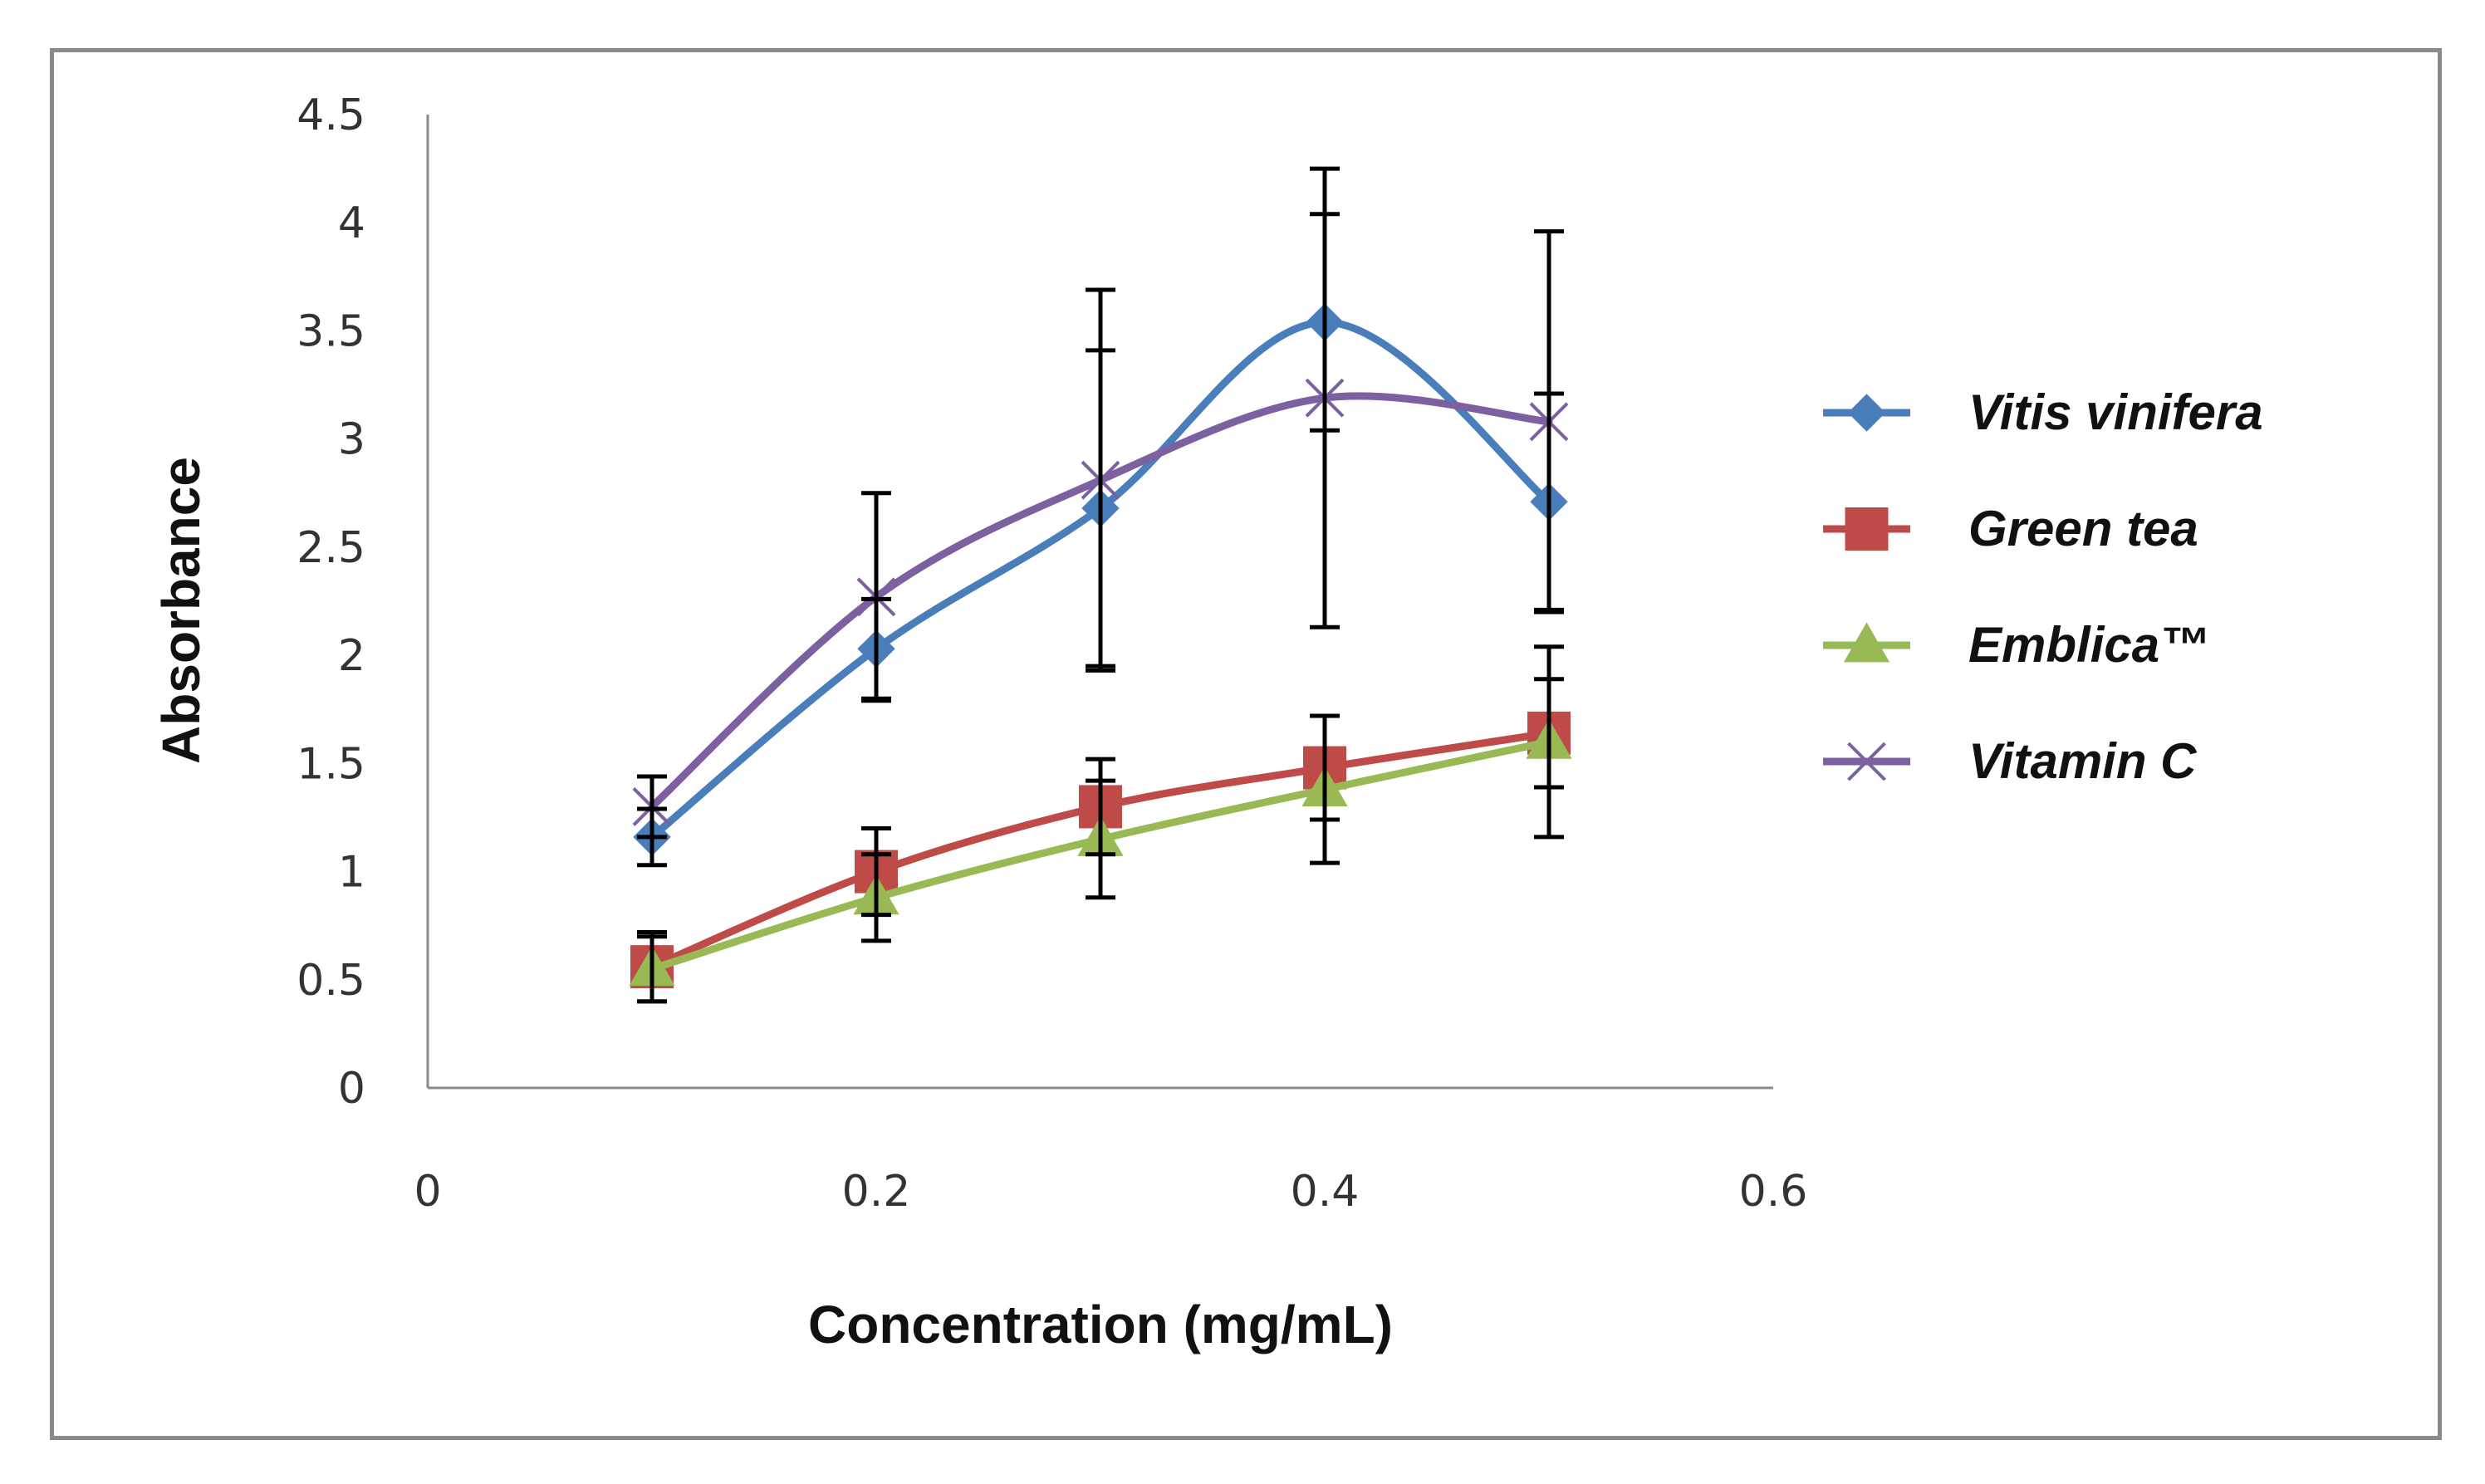  I want to click on legend-marker-vitamin-c, so click(1866, 761).